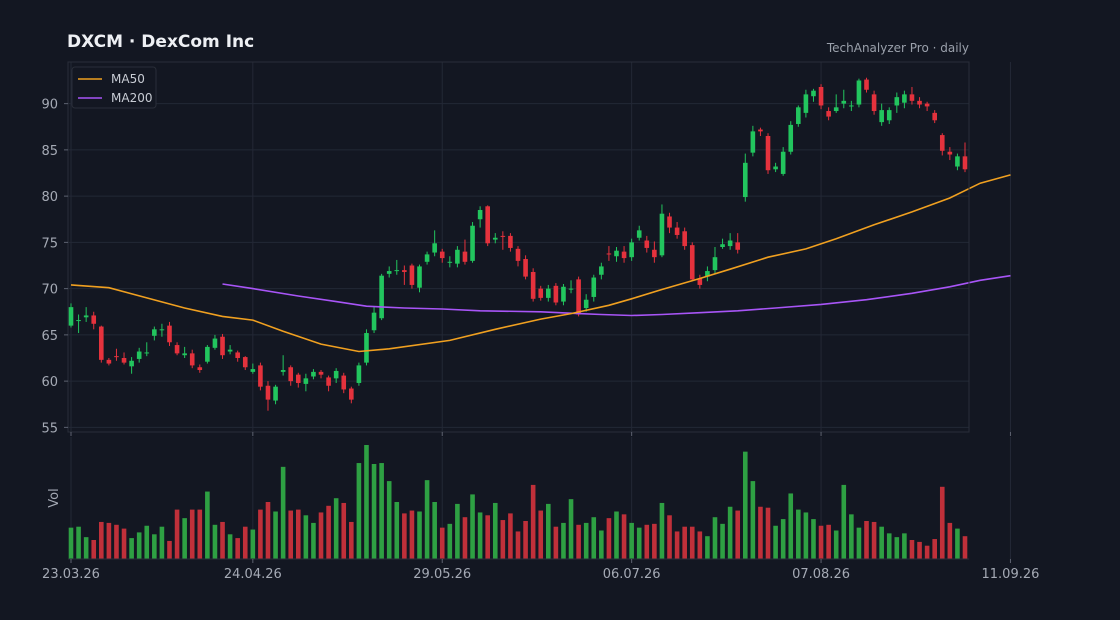  I want to click on y-tick-label: 80, so click(49, 197).